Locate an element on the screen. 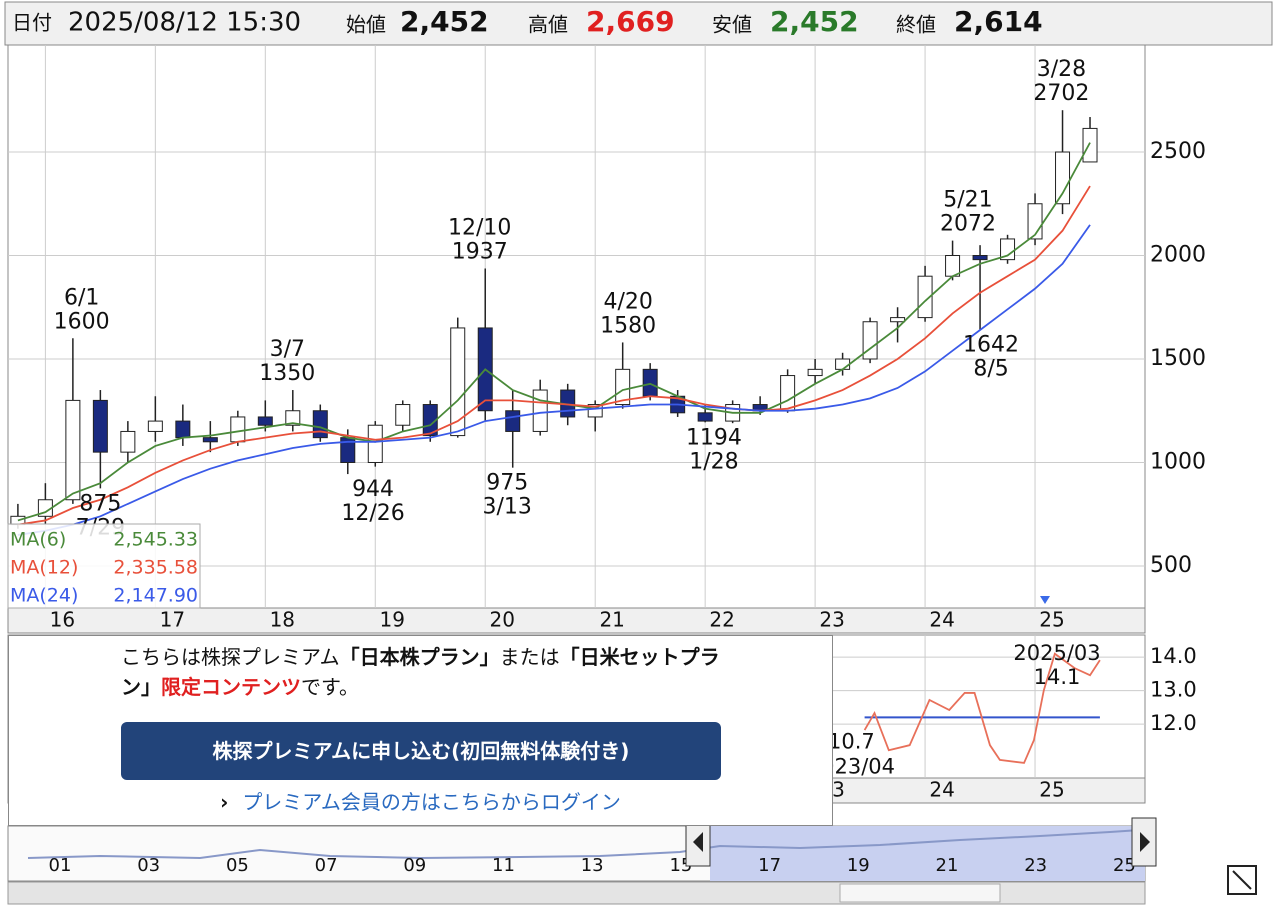  header-label: 日付 is located at coordinates (32, 23).